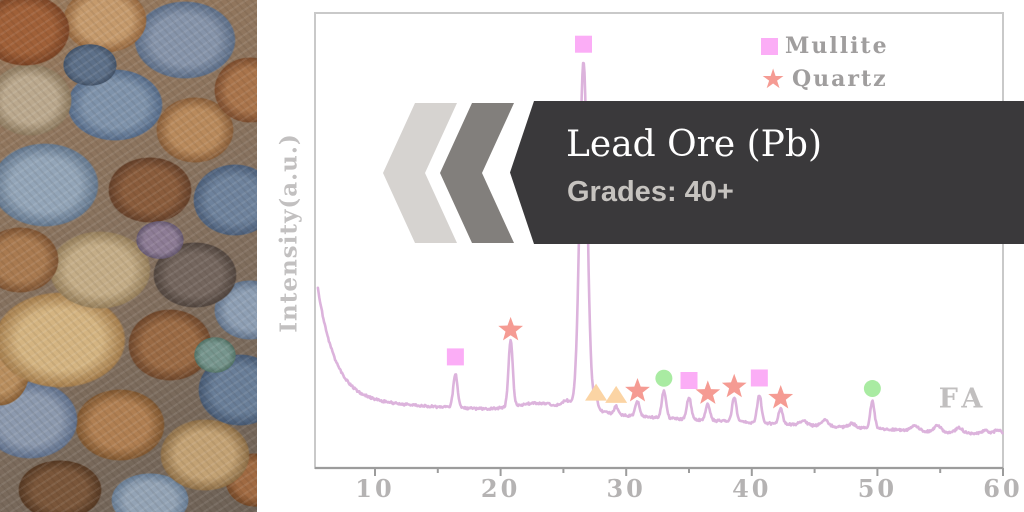 The image size is (1024, 512). I want to click on x-tick-label: 60, so click(1003, 488).